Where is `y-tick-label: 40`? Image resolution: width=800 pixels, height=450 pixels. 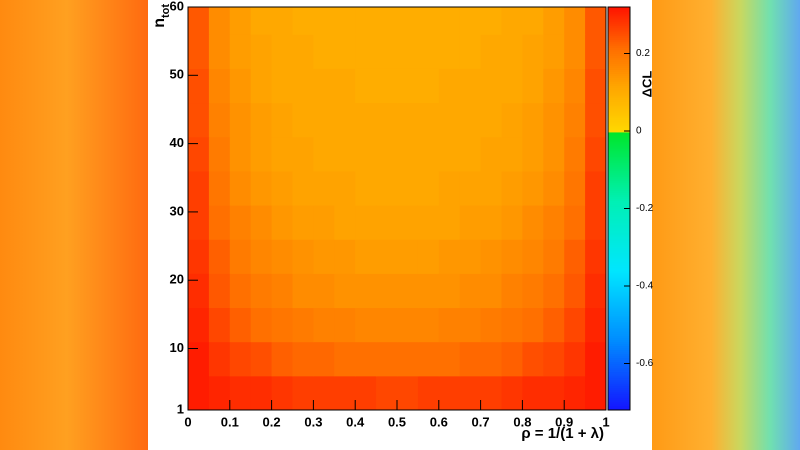
y-tick-label: 40 is located at coordinates (177, 142).